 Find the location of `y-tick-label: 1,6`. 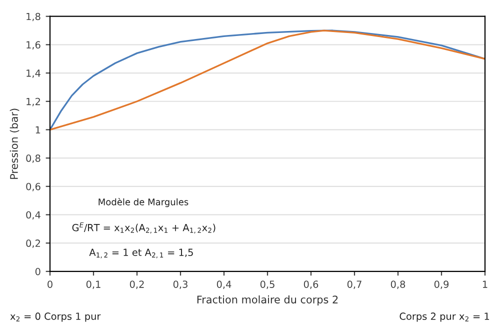

y-tick-label: 1,6 is located at coordinates (33, 45).